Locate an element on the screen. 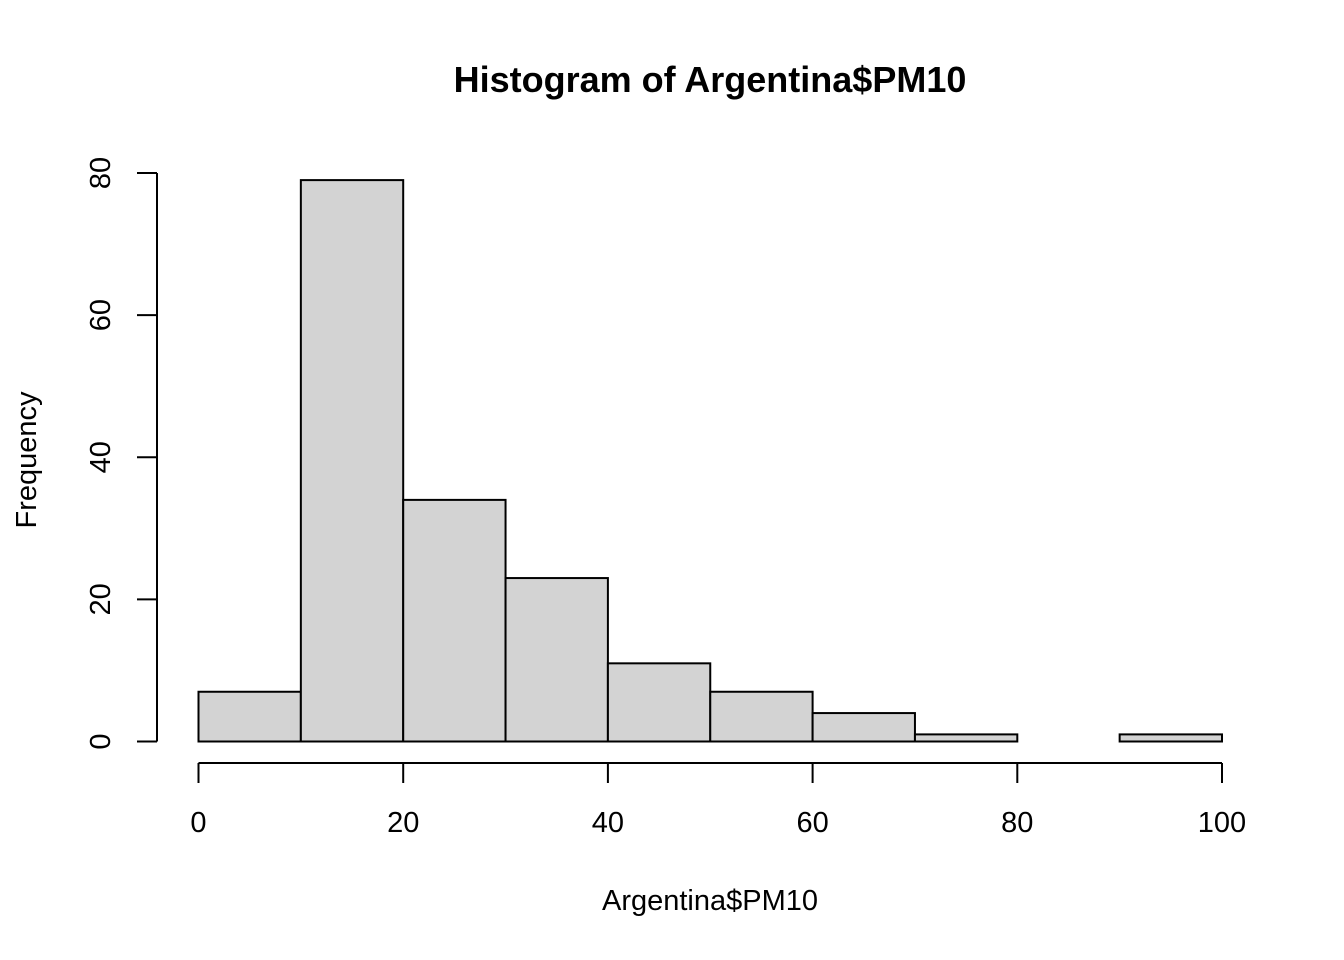 This screenshot has height=960, width=1344. y-tick-label: 40 is located at coordinates (101, 457).